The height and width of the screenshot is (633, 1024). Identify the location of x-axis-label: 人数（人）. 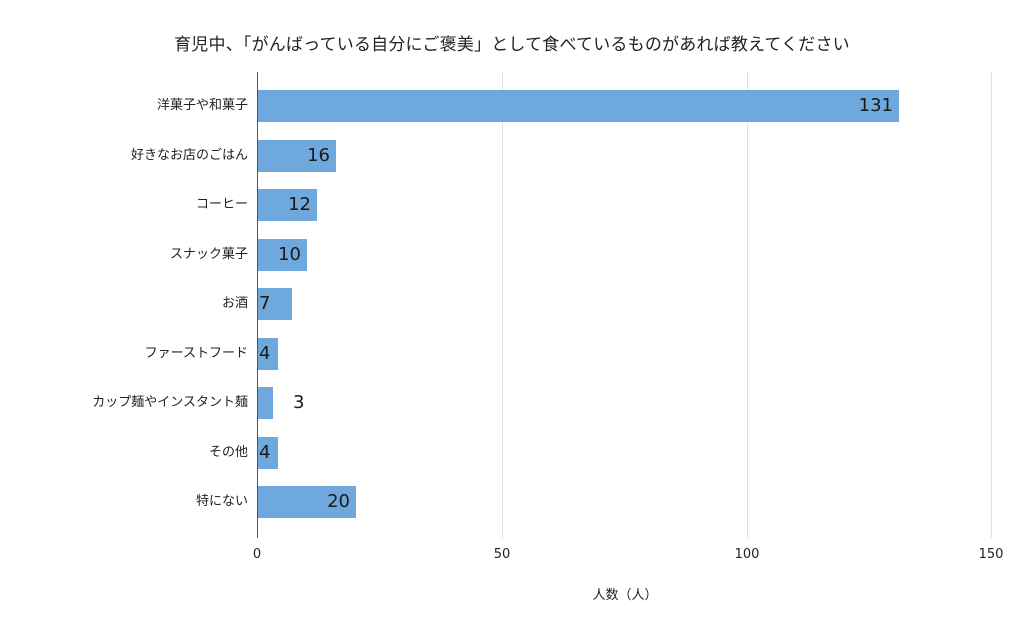
(625, 595).